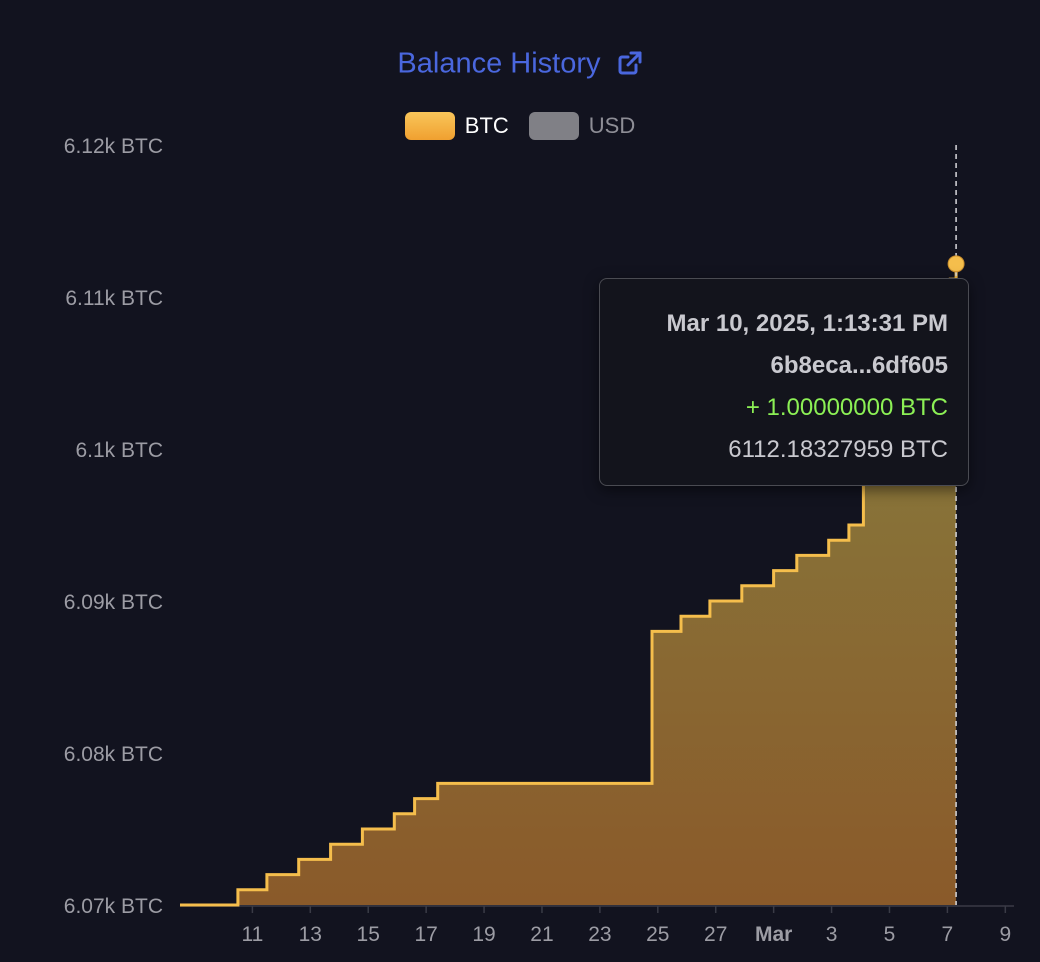 This screenshot has height=962, width=1040. I want to click on y-tick-label: 6.07k BTC, so click(113, 906).